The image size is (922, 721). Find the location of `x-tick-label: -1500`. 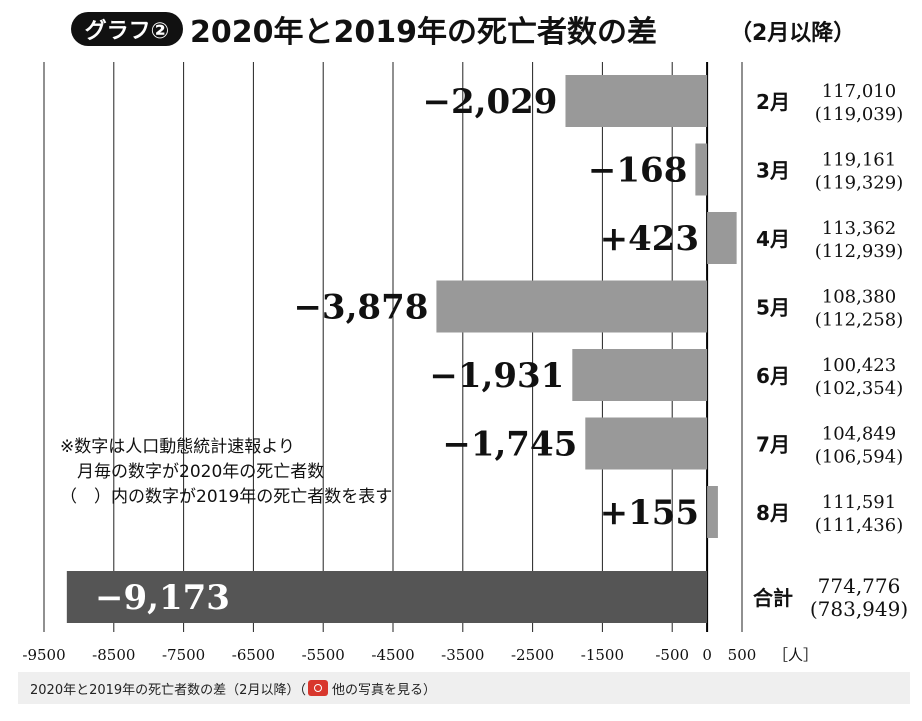

x-tick-label: -1500 is located at coordinates (602, 655).